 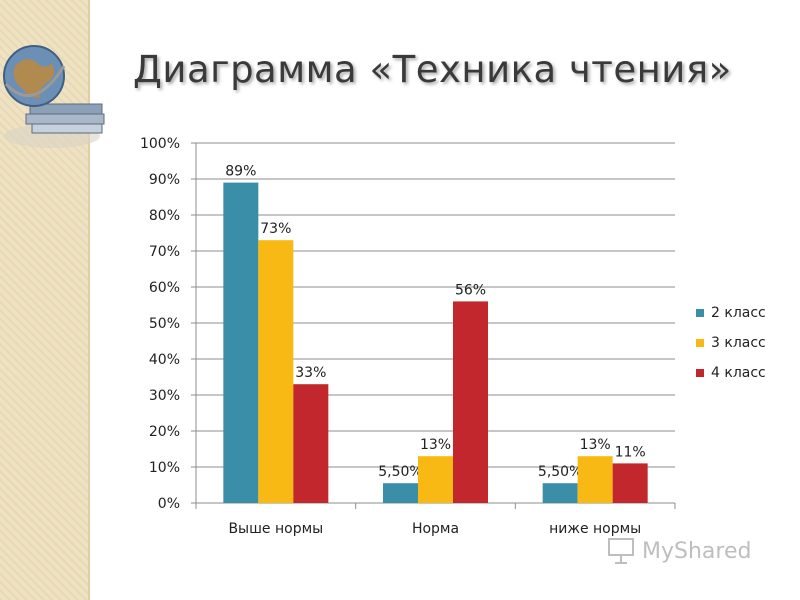 What do you see at coordinates (697, 551) in the screenshot?
I see `watermark-text: MyShared` at bounding box center [697, 551].